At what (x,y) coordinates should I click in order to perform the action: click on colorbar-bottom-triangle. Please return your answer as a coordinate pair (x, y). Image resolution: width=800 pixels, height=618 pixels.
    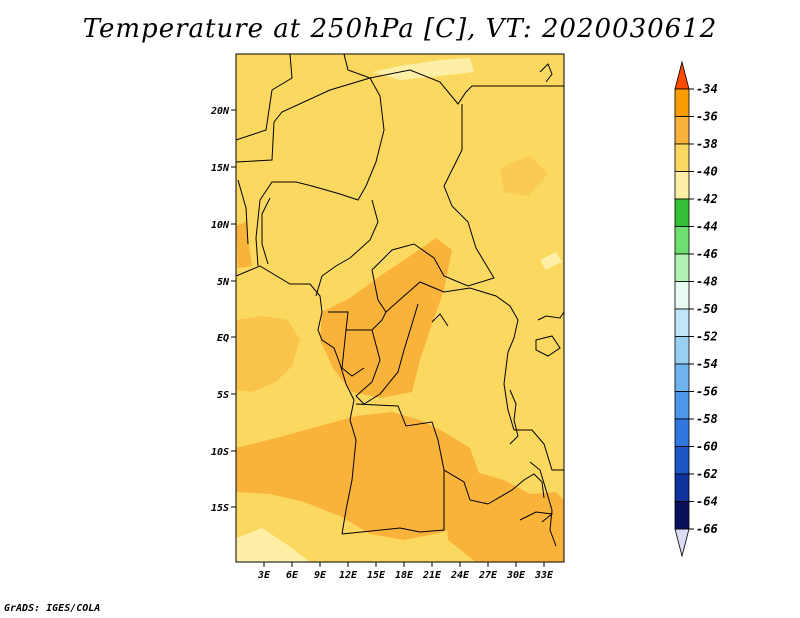
    Looking at the image, I should click on (682, 543).